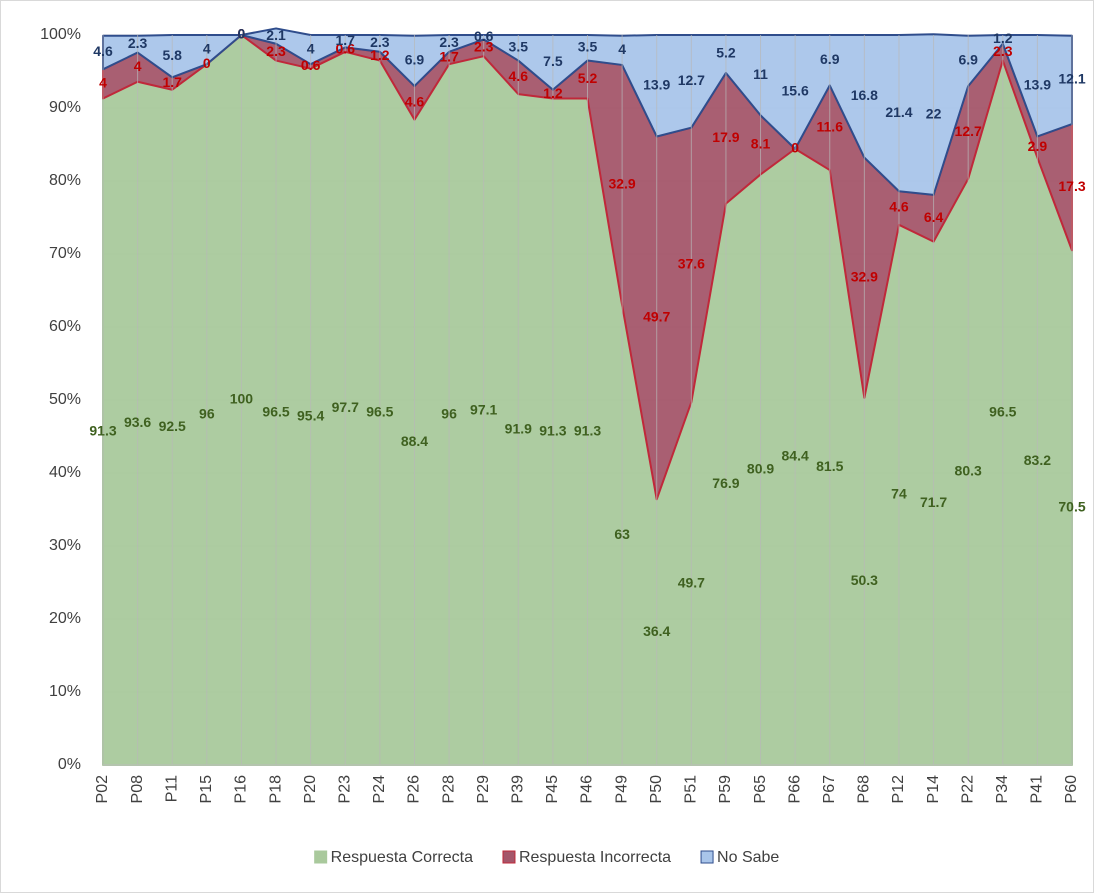 The width and height of the screenshot is (1094, 893). What do you see at coordinates (518, 428) in the screenshot?
I see `data-label: 91.9` at bounding box center [518, 428].